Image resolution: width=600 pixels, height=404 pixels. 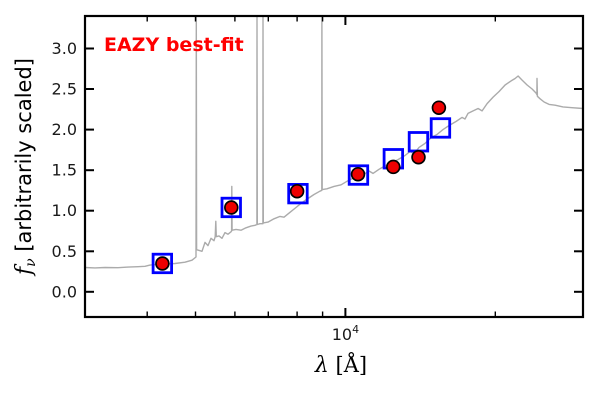 What do you see at coordinates (174, 45) in the screenshot?
I see `best-fit-annotation: EAZY best-fit` at bounding box center [174, 45].